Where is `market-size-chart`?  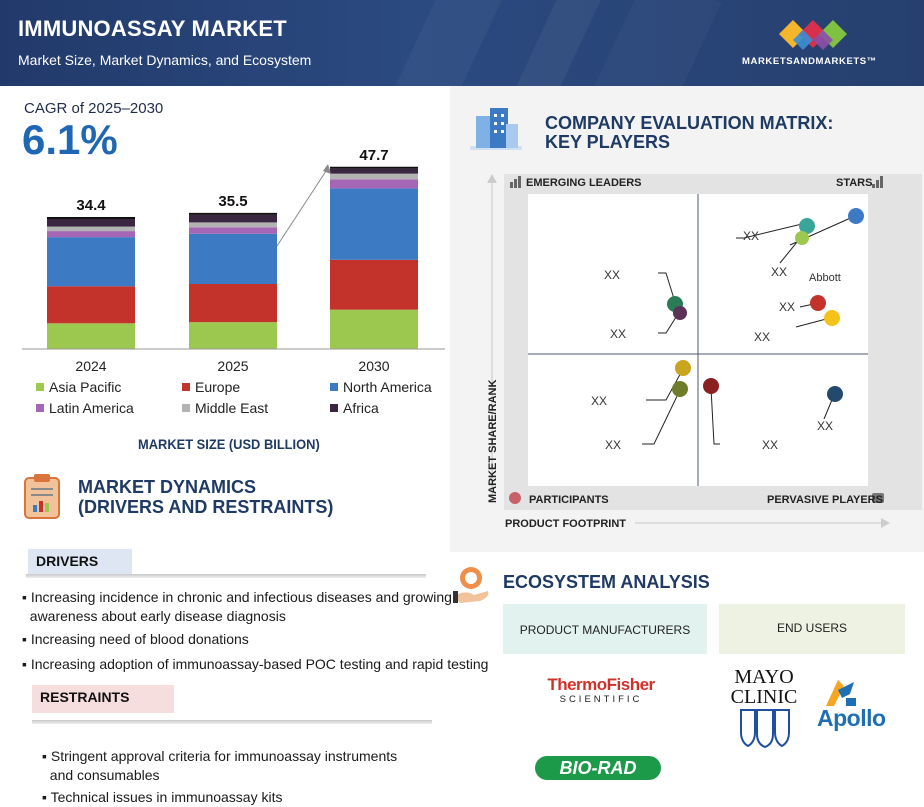
market-size-chart is located at coordinates (233, 257).